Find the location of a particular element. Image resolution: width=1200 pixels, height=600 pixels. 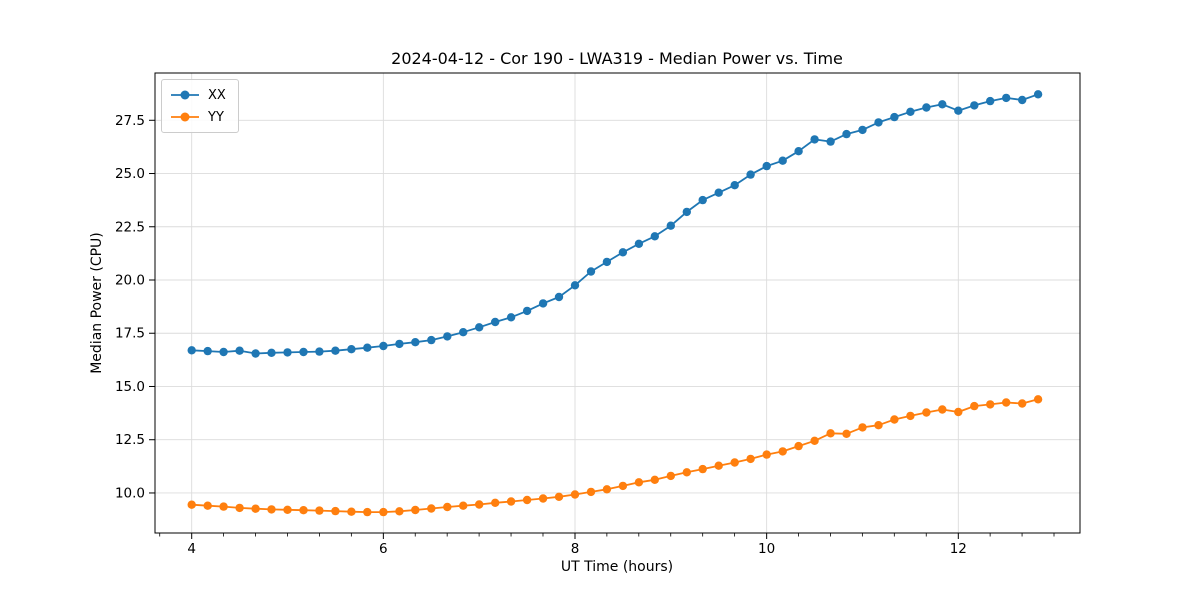

legend-line-marker-icon is located at coordinates (185, 117).